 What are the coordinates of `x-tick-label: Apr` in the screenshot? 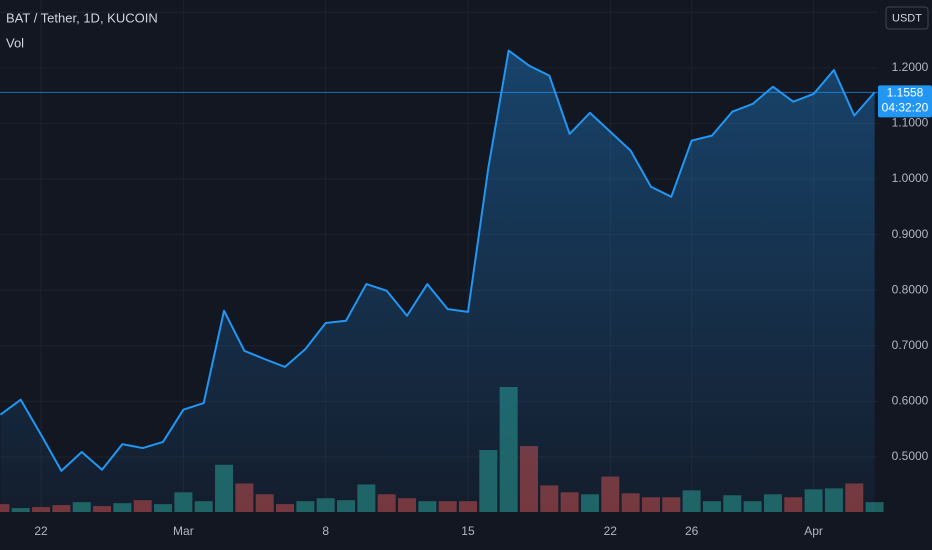 It's located at (813, 531).